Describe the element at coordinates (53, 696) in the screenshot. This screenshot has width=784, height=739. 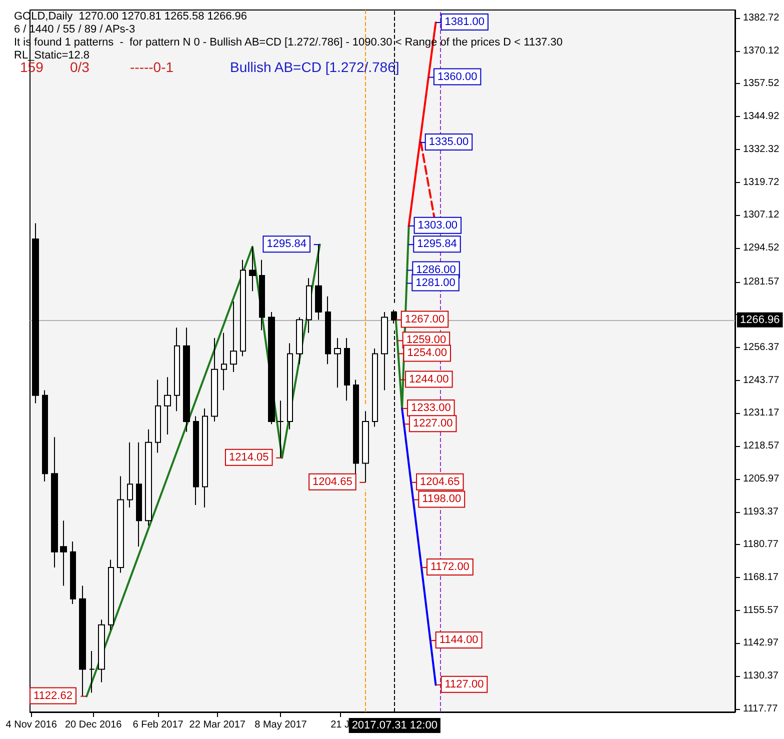
I see `annotation: 1122.62` at that location.